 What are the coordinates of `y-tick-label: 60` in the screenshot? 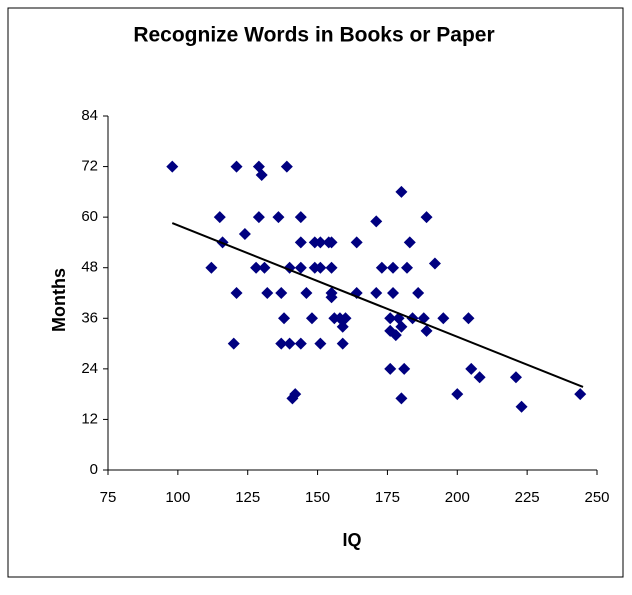 It's located at (89, 216).